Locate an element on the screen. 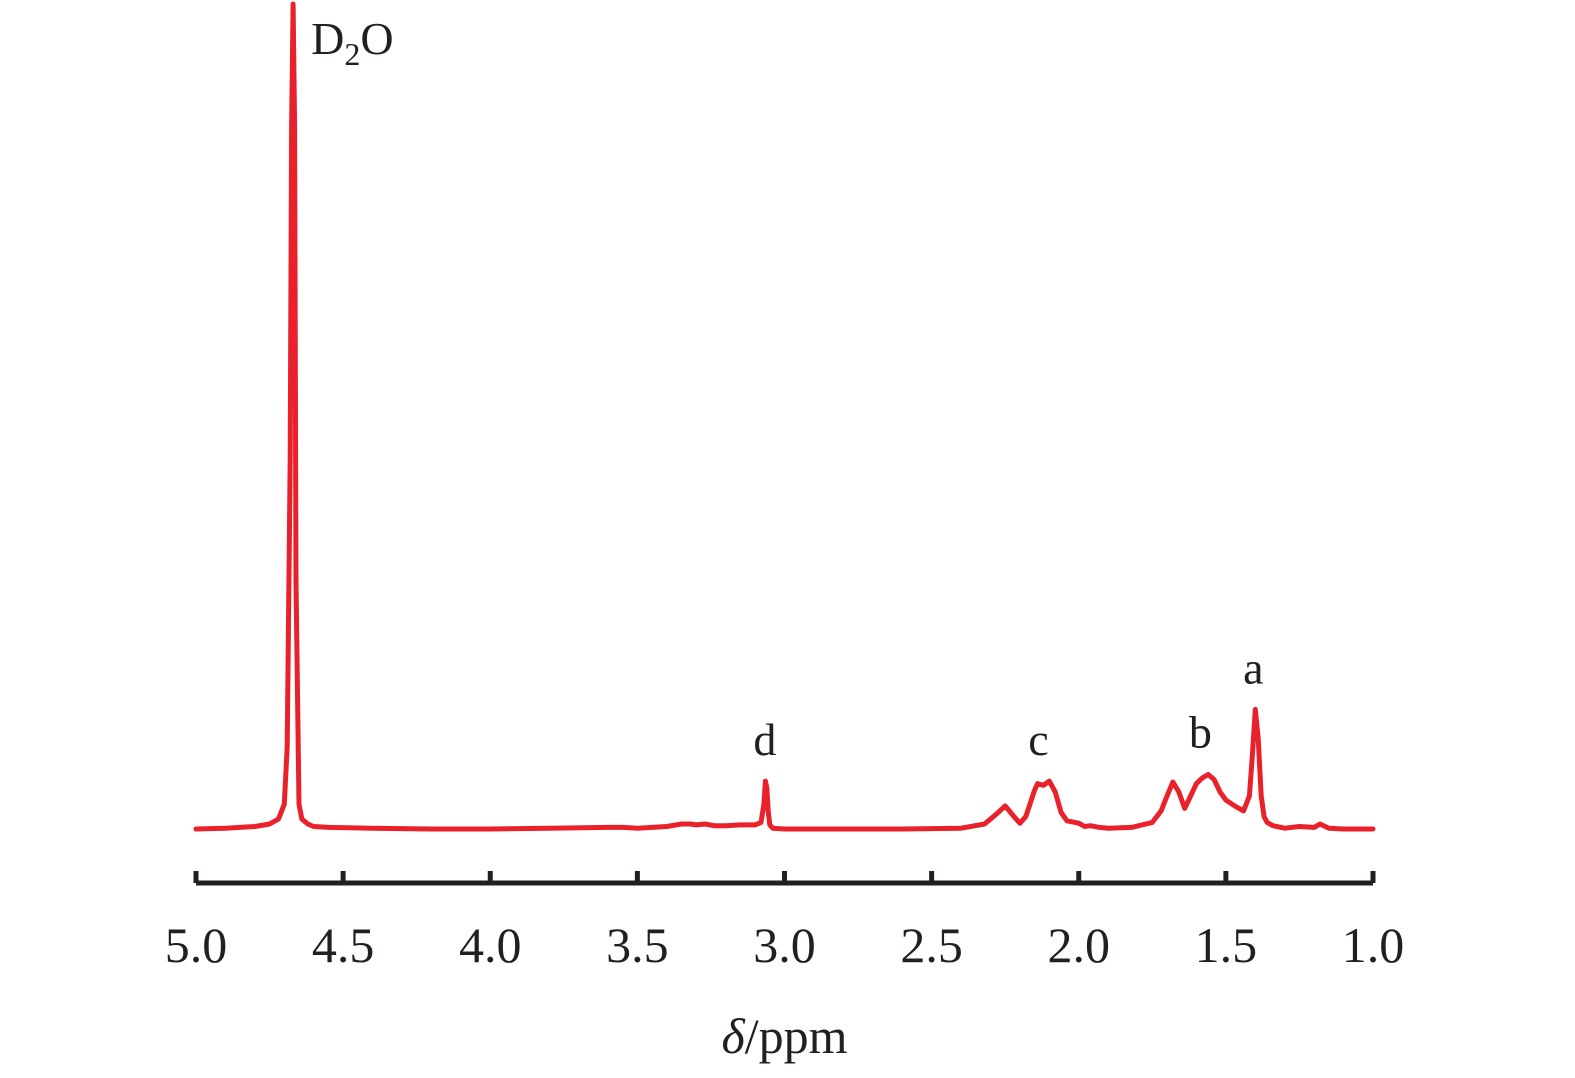 The height and width of the screenshot is (1078, 1575). solvent-label-suffix: O is located at coordinates (376, 38).